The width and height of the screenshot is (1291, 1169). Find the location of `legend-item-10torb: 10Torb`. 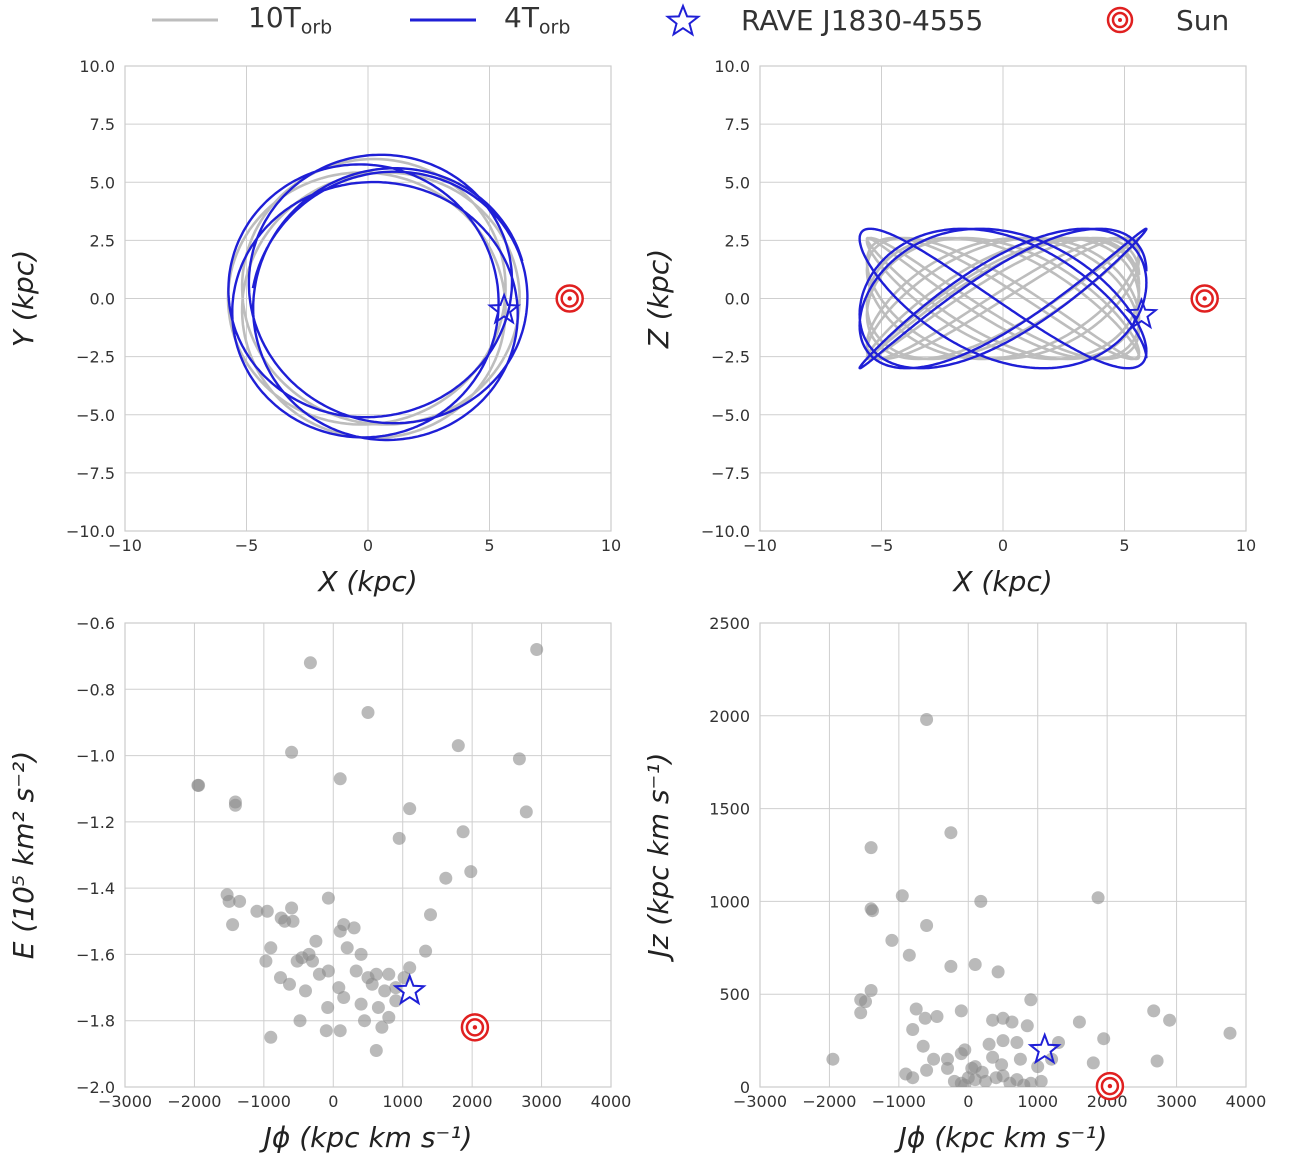

legend-item-10torb: 10Torb is located at coordinates (241, 20).